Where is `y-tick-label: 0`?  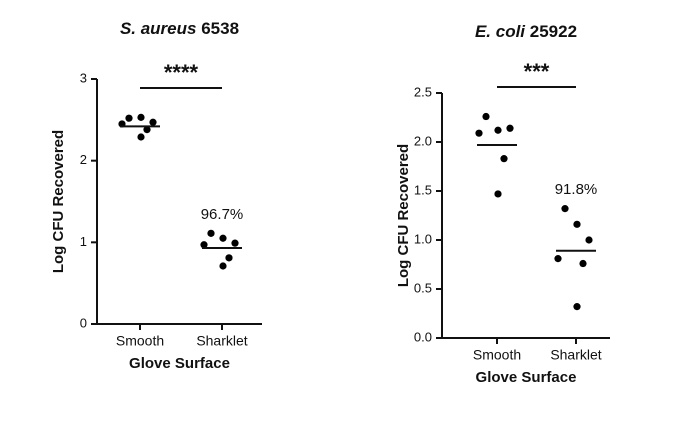
y-tick-label: 0 is located at coordinates (83, 322).